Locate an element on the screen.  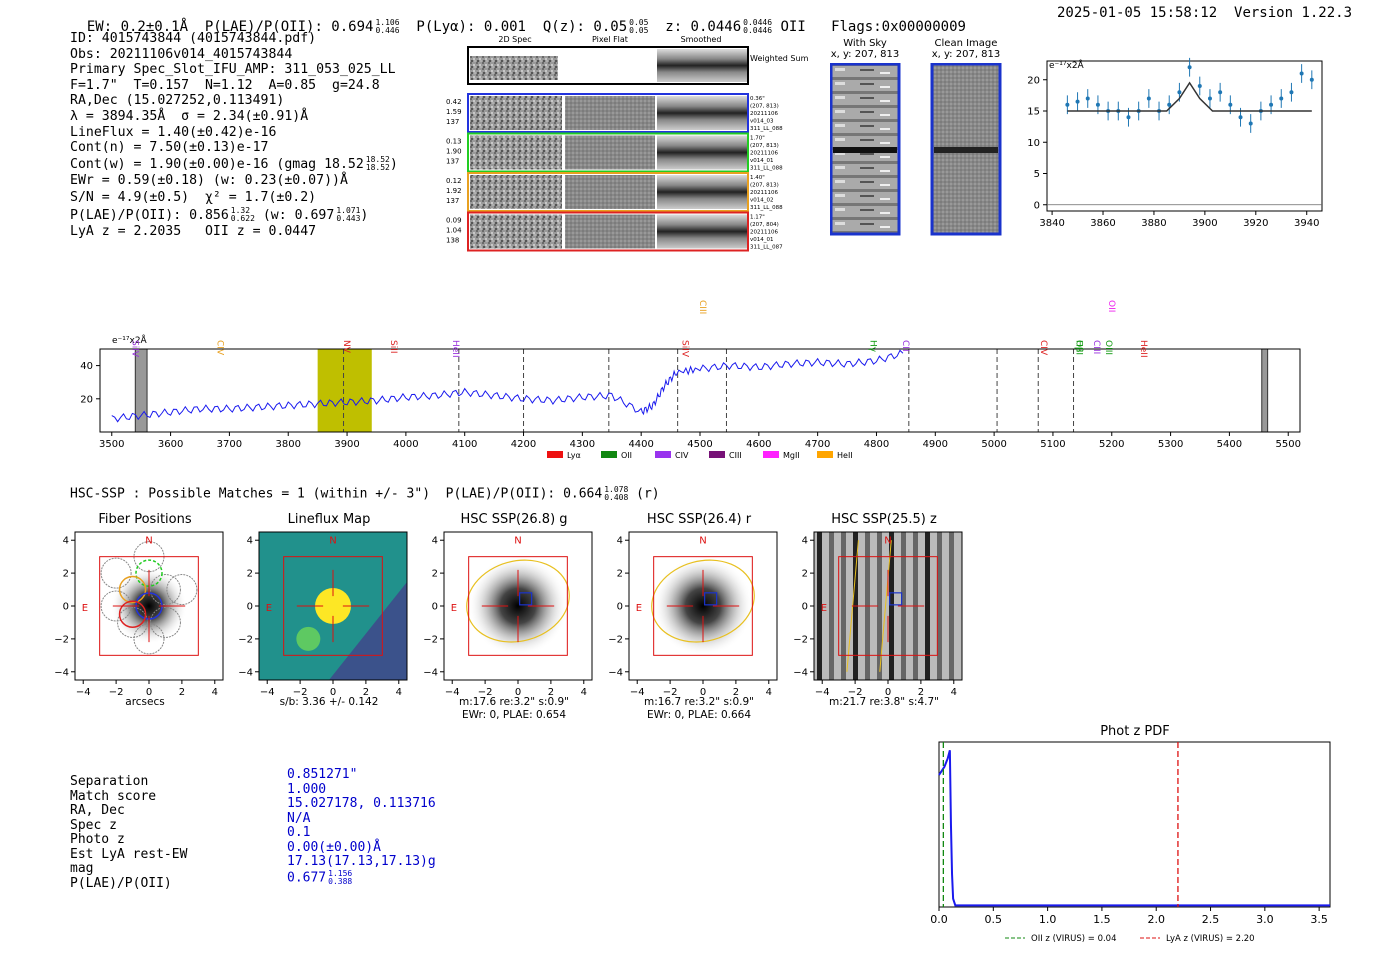
zoom-ytick-label: 10 is located at coordinates (1033, 143).